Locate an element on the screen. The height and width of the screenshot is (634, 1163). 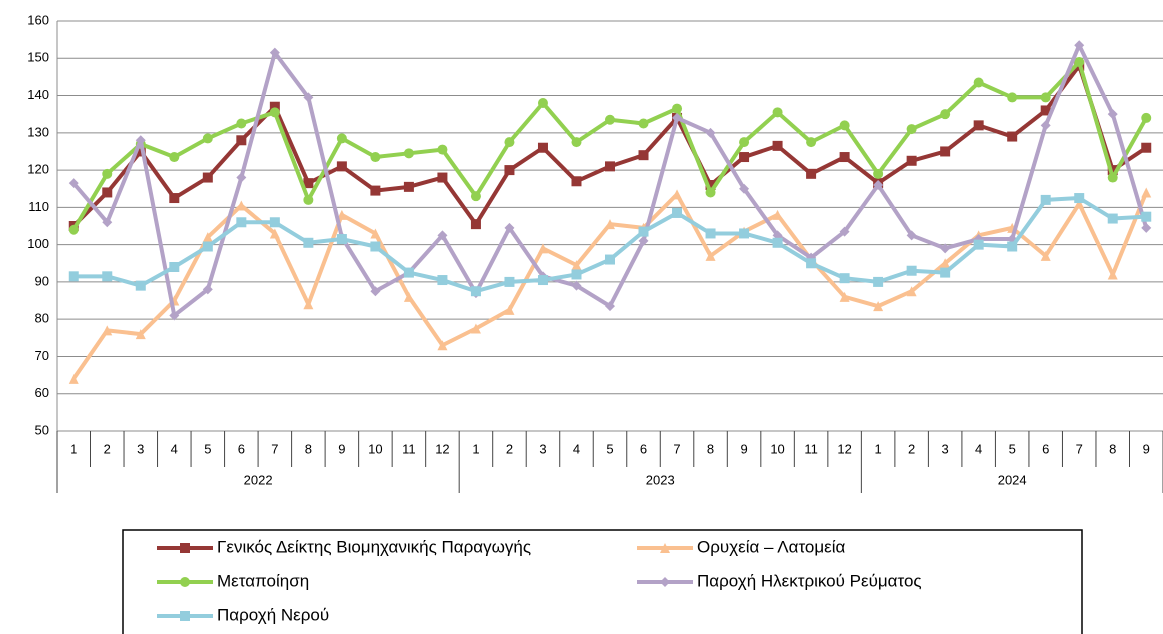
x-group-label: 2024 is located at coordinates (1012, 479).